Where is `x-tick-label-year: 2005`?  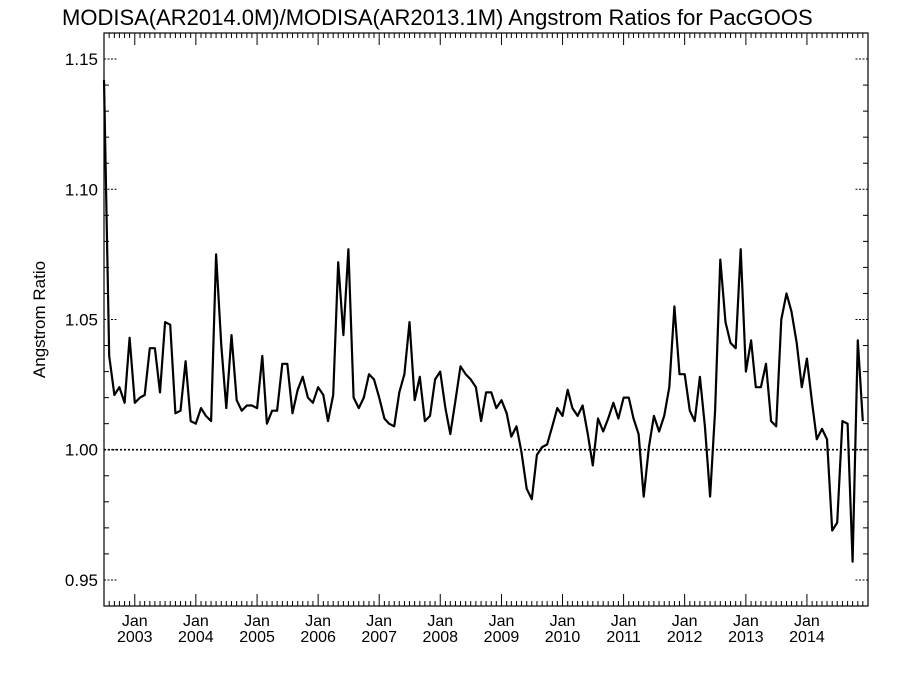 x-tick-label-year: 2005 is located at coordinates (257, 637).